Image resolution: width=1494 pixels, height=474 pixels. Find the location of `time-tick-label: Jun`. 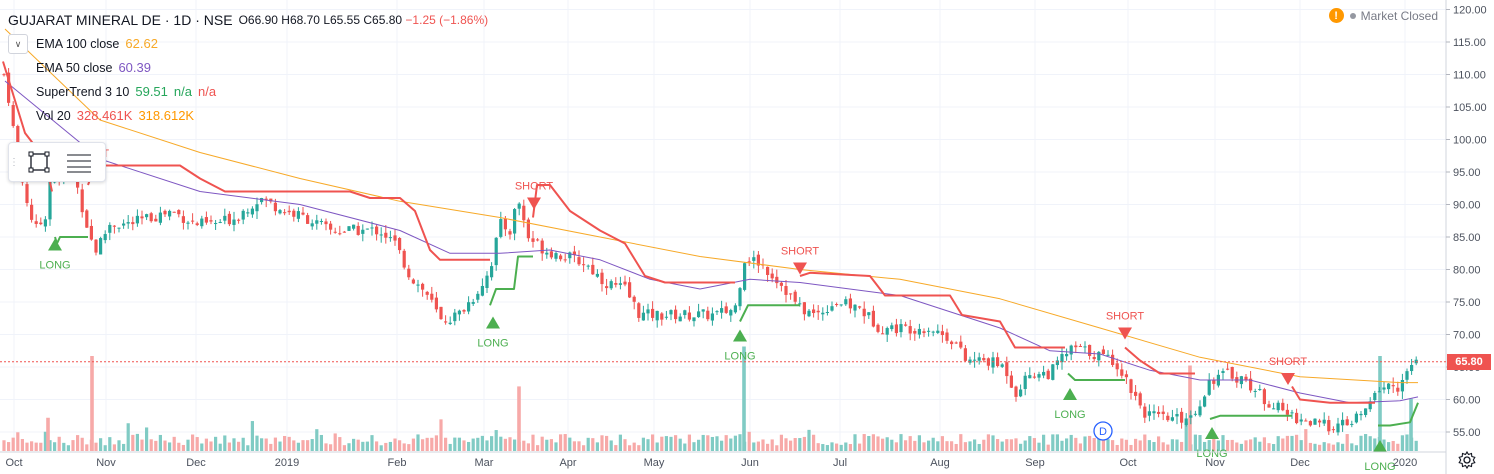

time-tick-label: Jun is located at coordinates (750, 463).